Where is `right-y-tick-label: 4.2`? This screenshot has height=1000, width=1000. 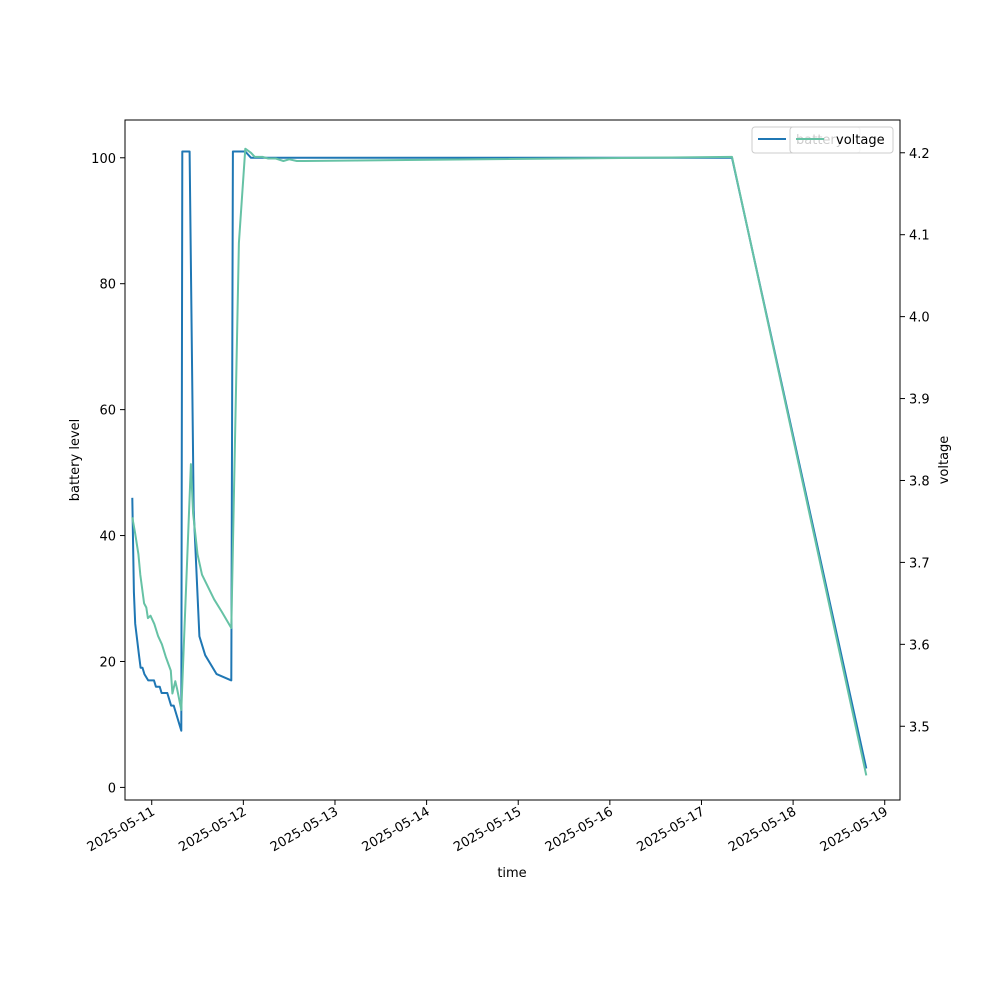 right-y-tick-label: 4.2 is located at coordinates (919, 154).